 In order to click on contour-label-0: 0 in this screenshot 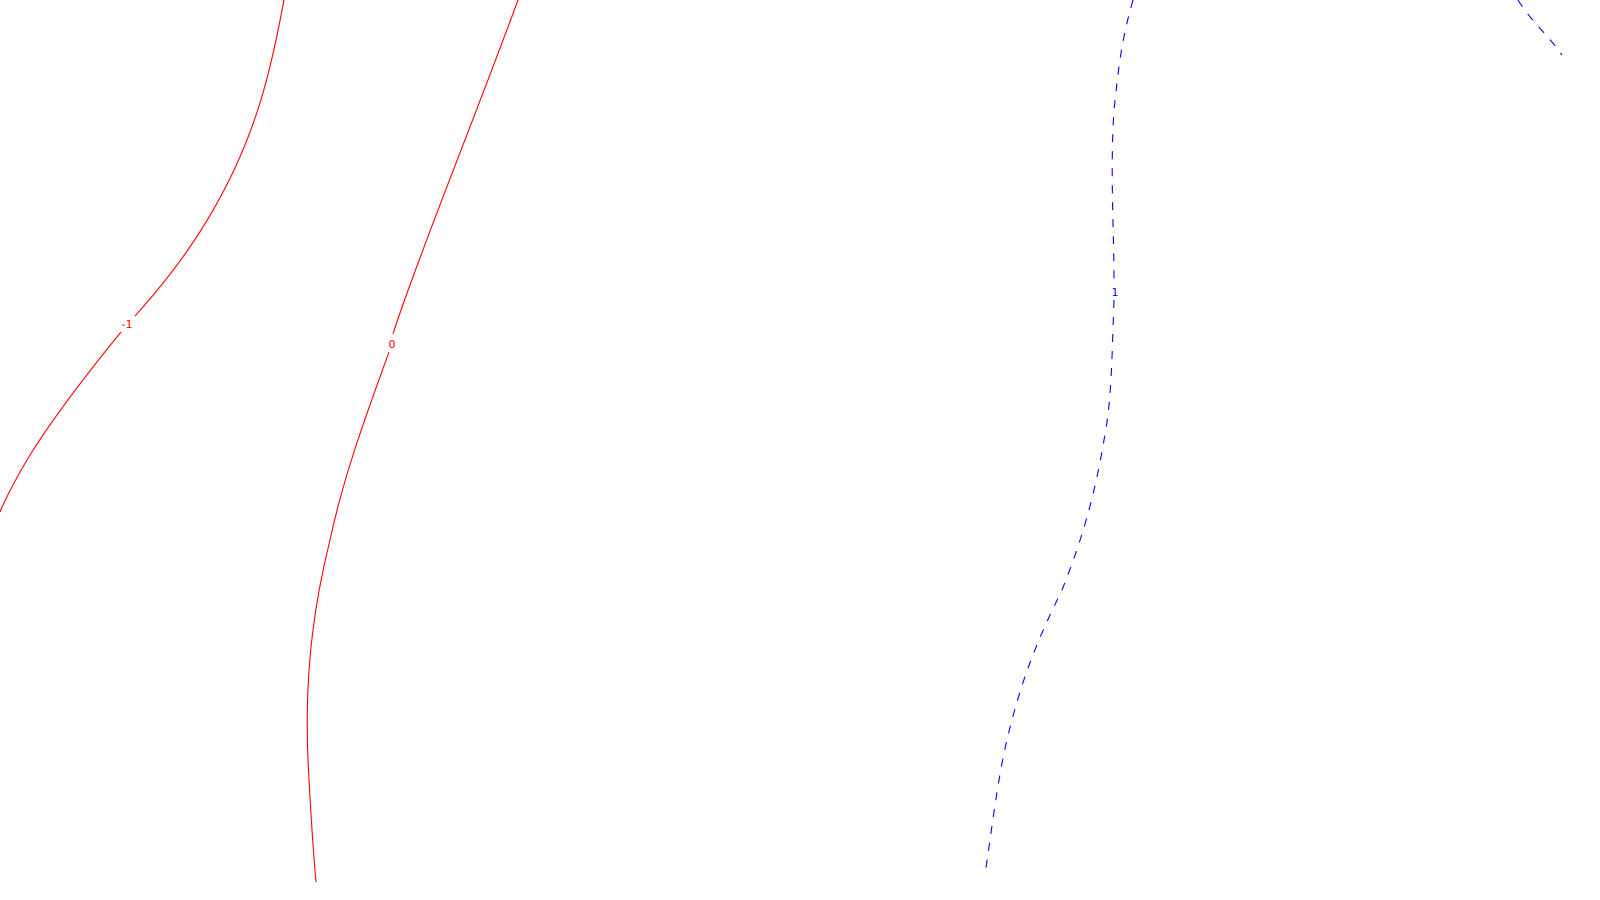, I will do `click(392, 344)`.